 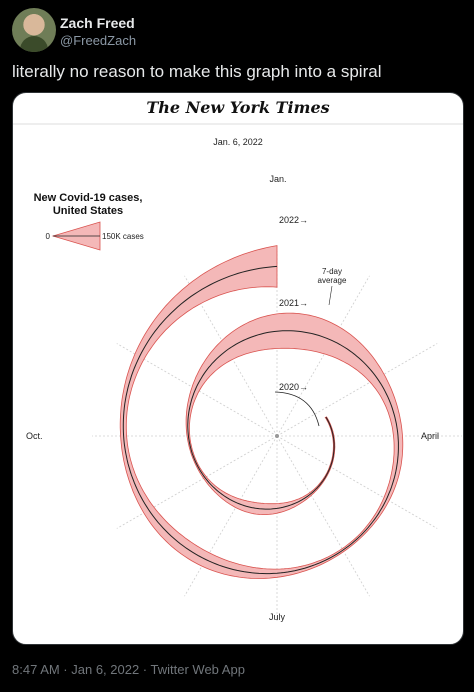 I want to click on avg-label-pointer, so click(x=330, y=295).